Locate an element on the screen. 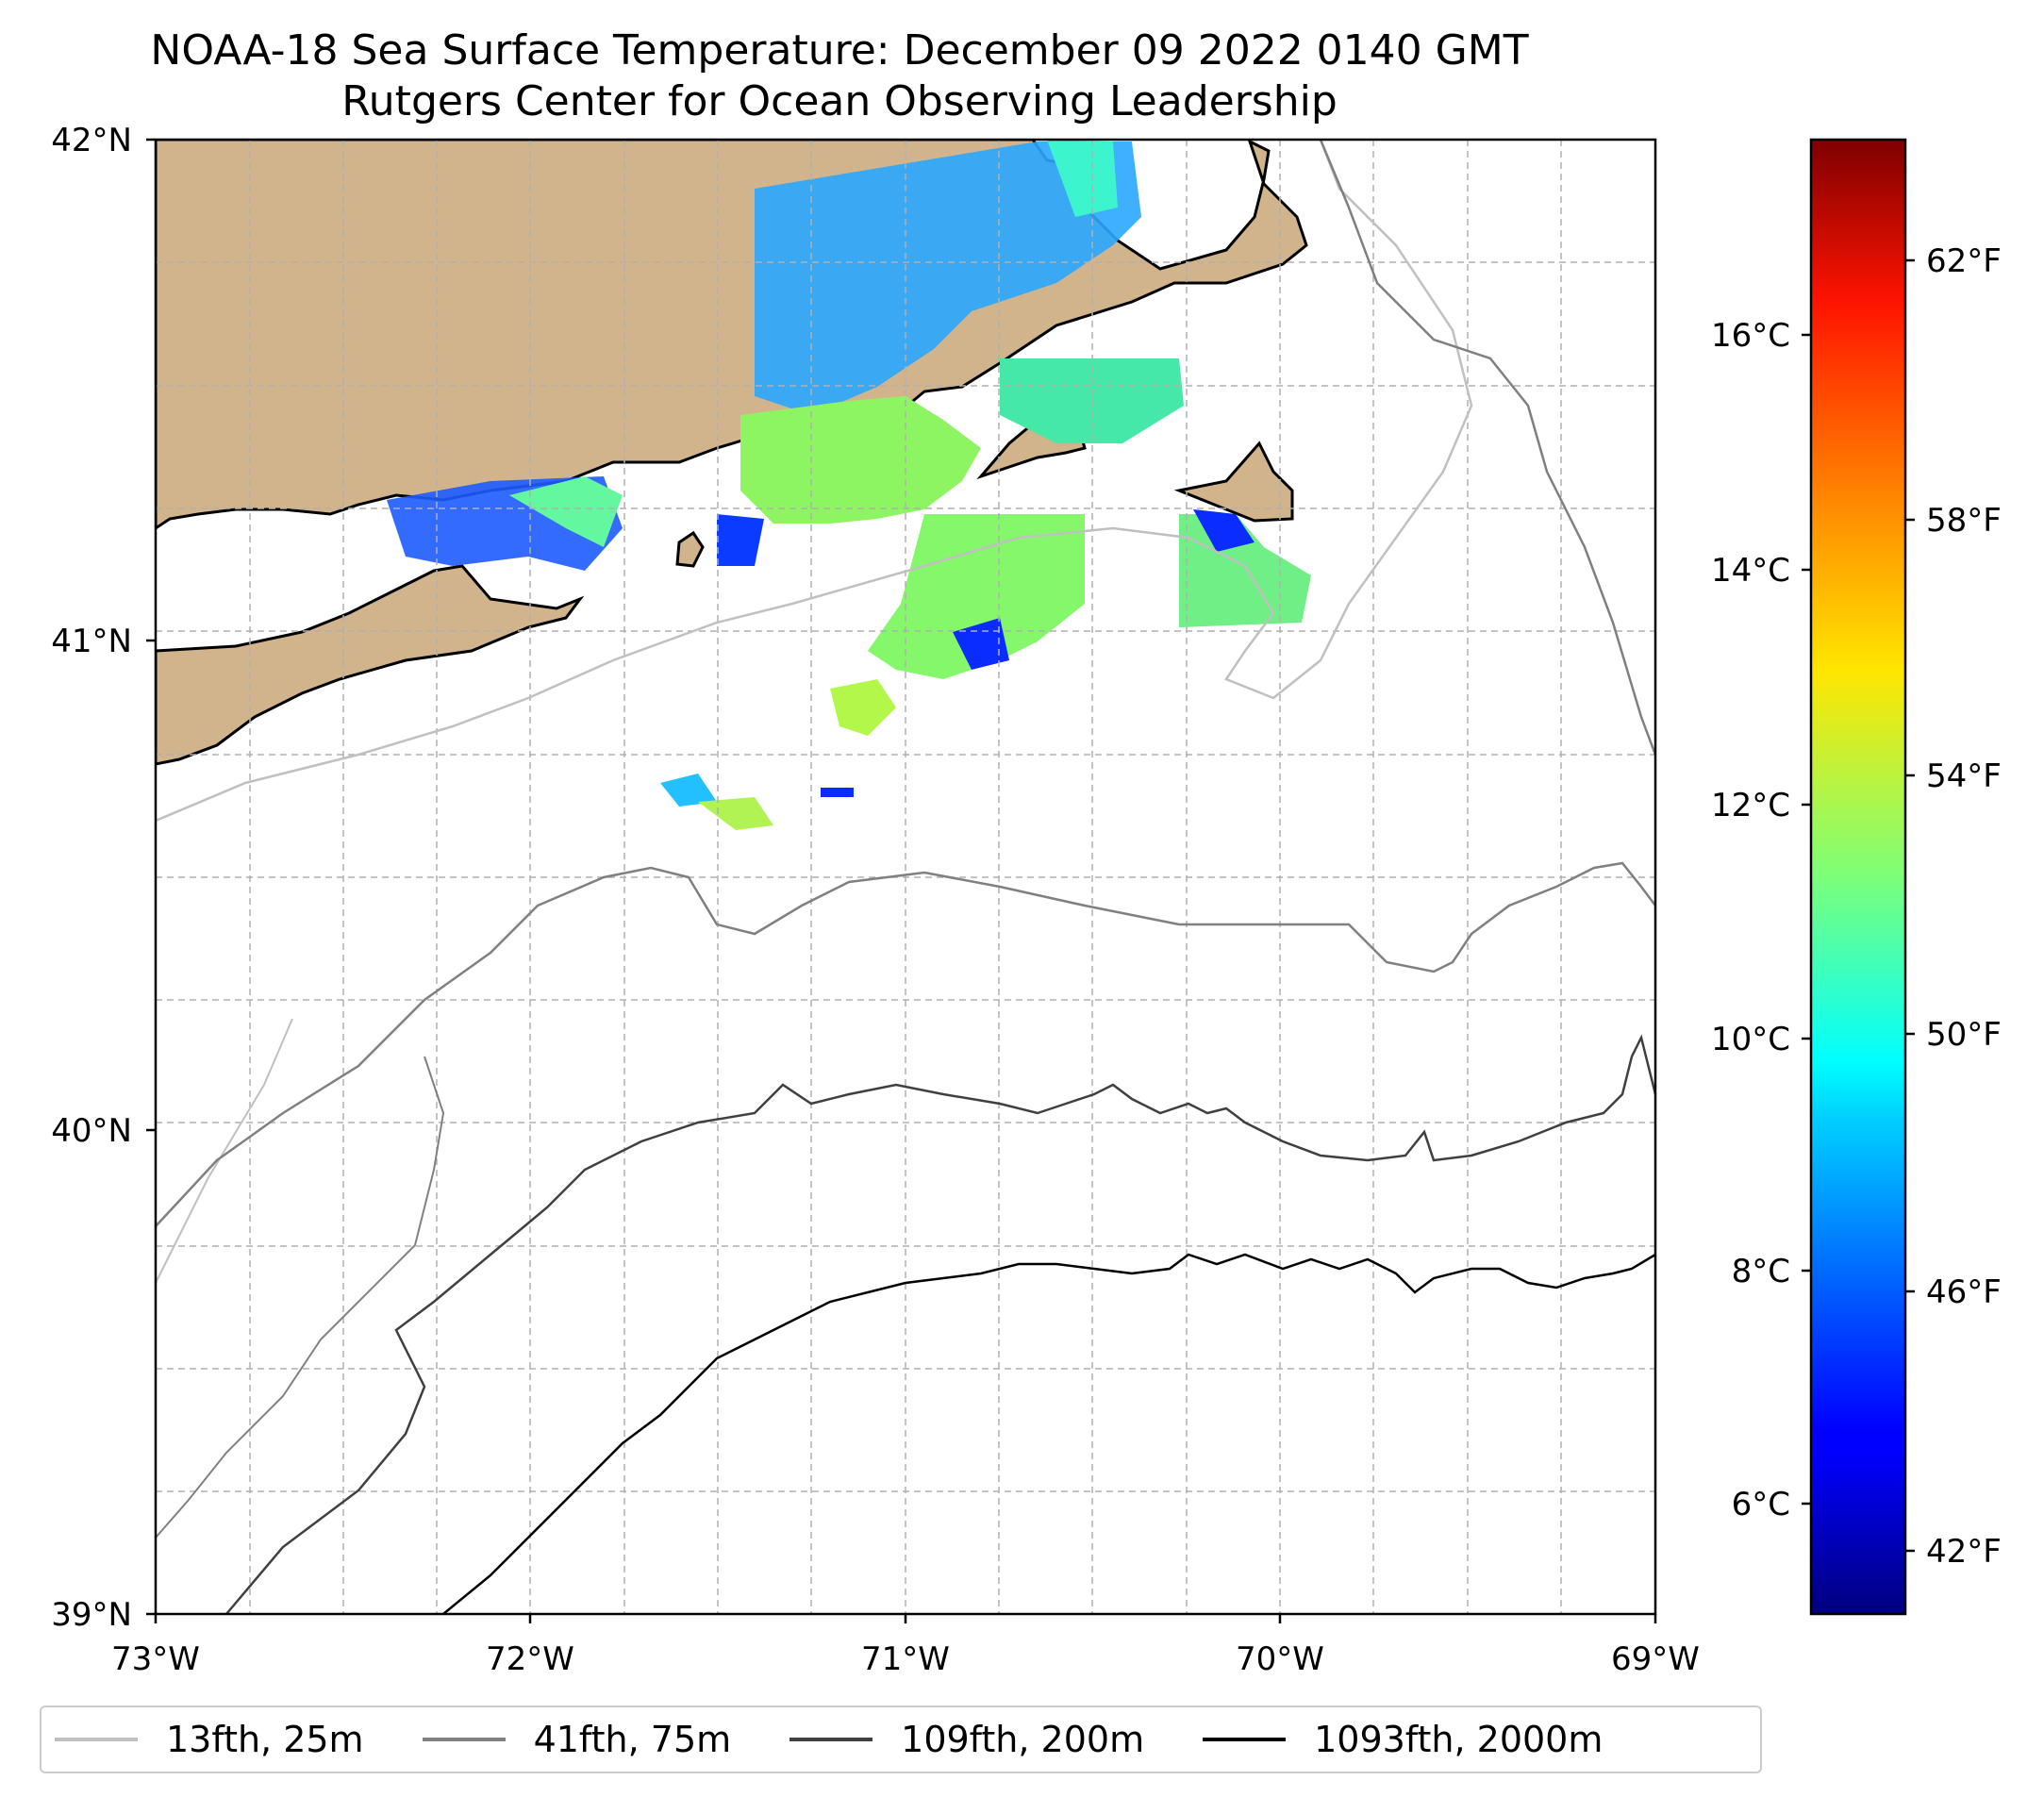  lat-tick-label: 42°N is located at coordinates (92, 140).